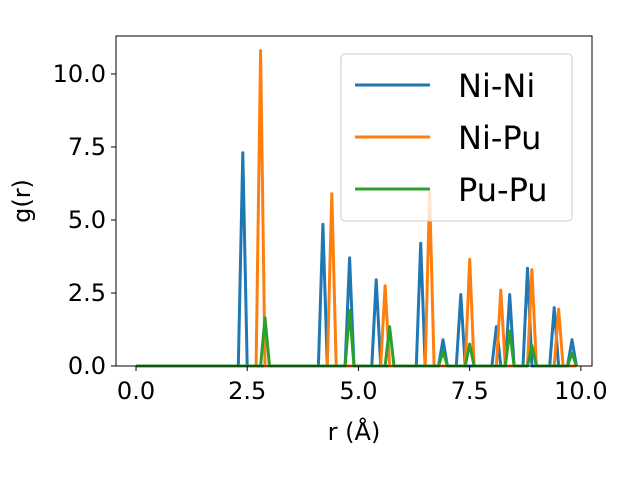 The width and height of the screenshot is (640, 480). Describe the element at coordinates (79, 74) in the screenshot. I see `y-tick-label: 10.0` at that location.